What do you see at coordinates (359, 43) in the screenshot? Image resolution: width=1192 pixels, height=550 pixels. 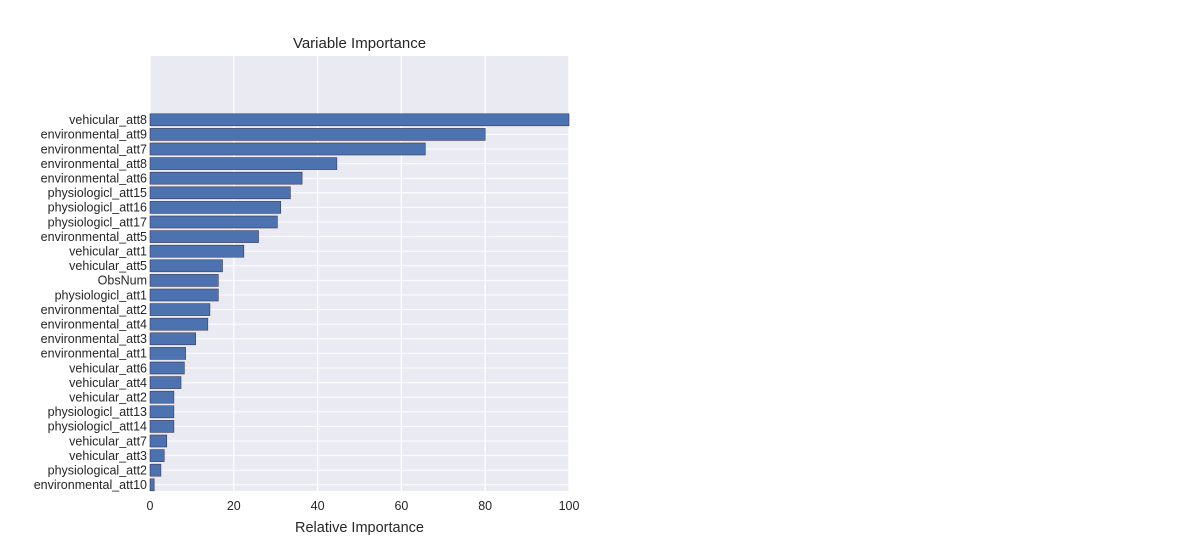 I see `chart-title: Variable Importance` at bounding box center [359, 43].